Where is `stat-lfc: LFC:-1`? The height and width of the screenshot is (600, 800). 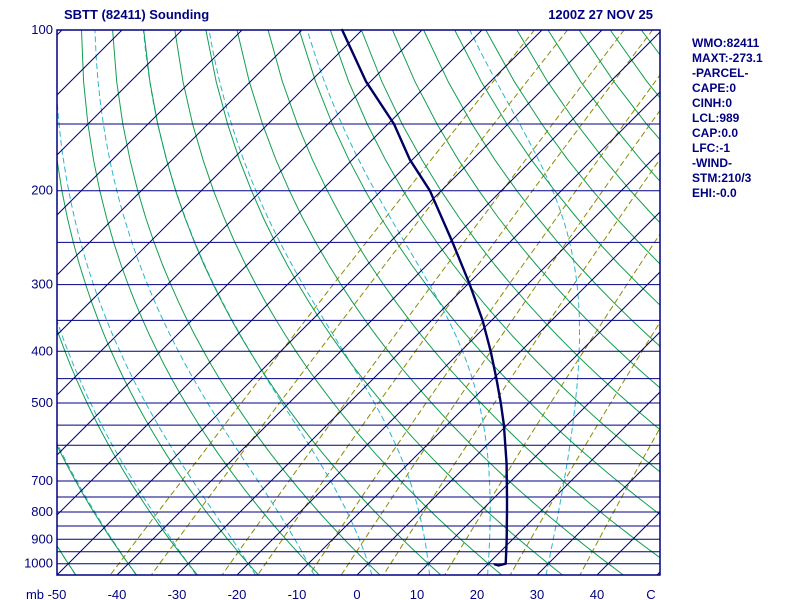 stat-lfc: LFC:-1 is located at coordinates (711, 148).